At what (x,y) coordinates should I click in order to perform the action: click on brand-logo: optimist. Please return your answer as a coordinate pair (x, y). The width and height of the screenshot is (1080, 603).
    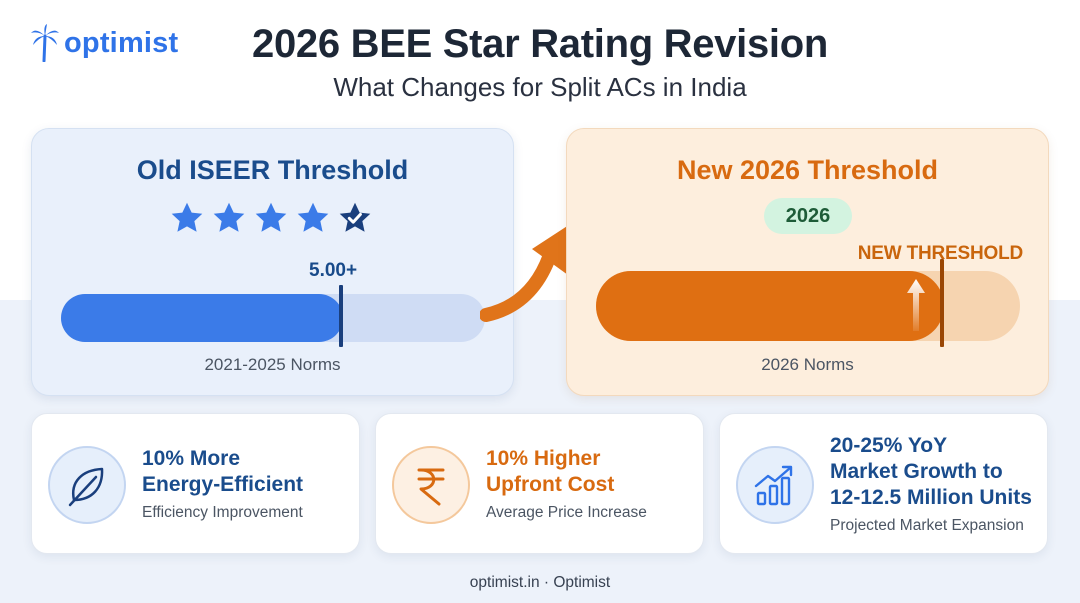
    Looking at the image, I should click on (104, 43).